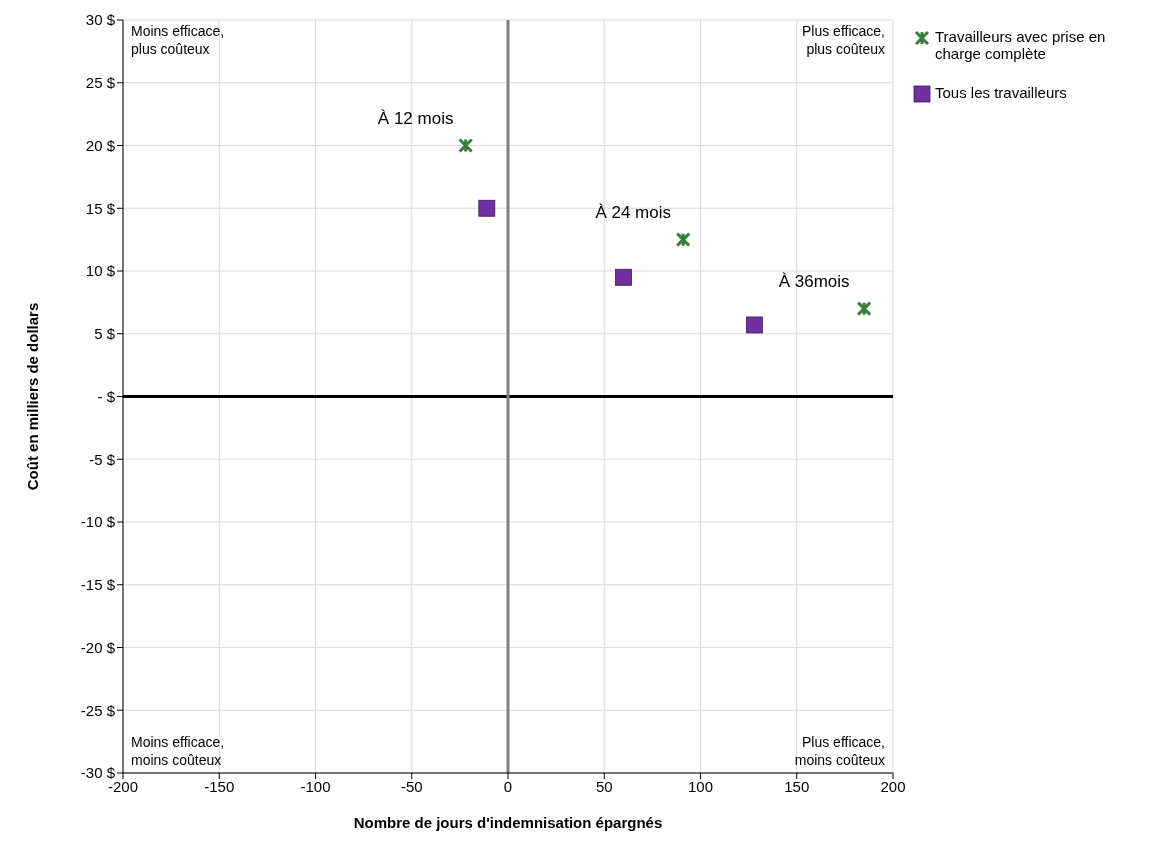 Image resolution: width=1163 pixels, height=865 pixels. I want to click on y-tick-label: -25 $, so click(98, 710).